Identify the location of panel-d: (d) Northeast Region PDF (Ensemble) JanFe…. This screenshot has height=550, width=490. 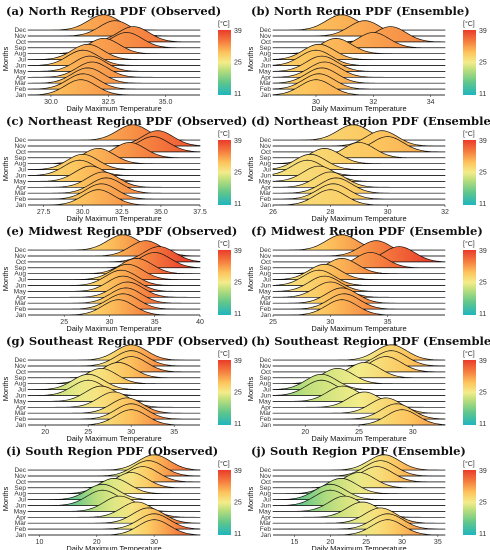
(368, 168).